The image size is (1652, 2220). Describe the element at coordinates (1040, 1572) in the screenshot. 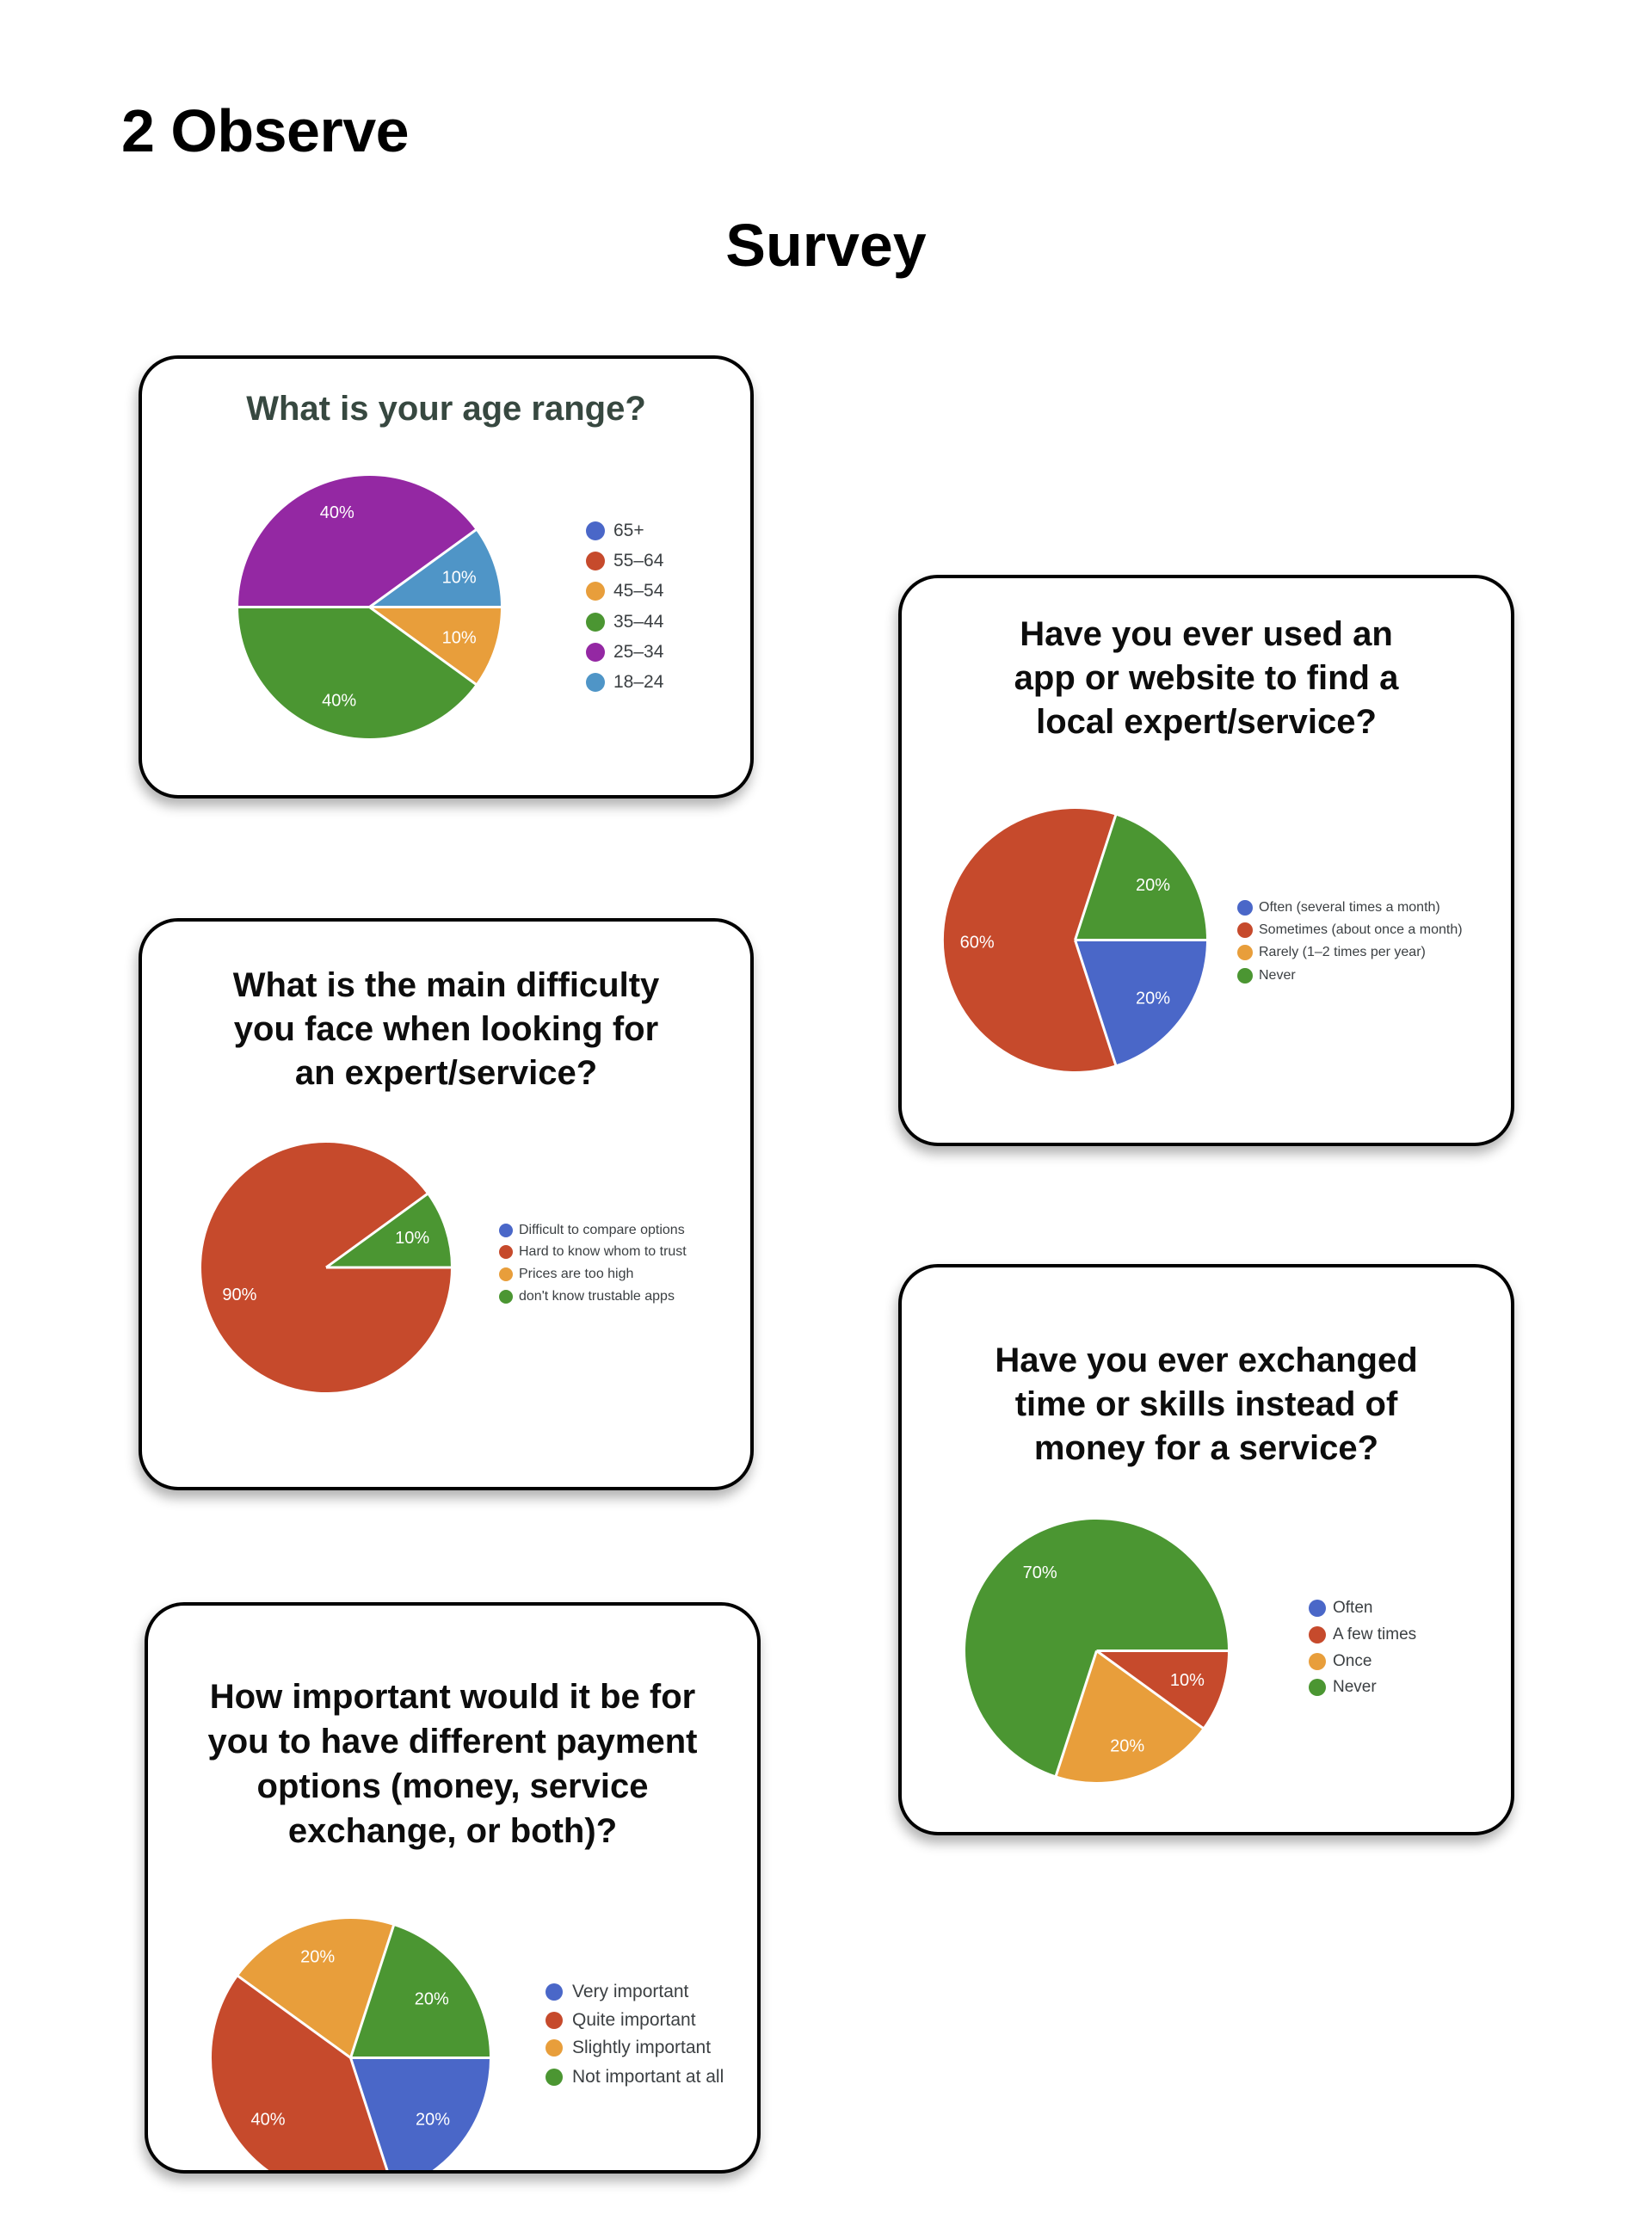

I see `svg-text: 70%` at that location.